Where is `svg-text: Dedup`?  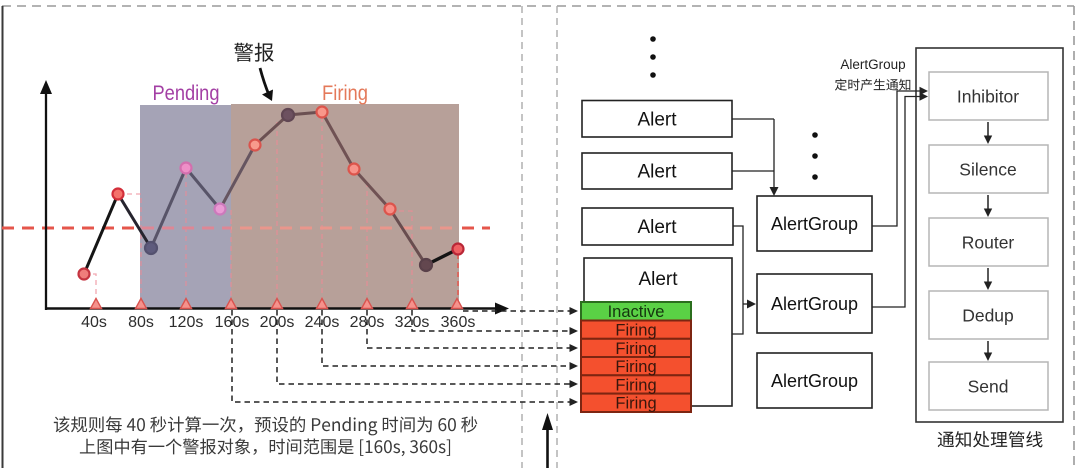 svg-text: Dedup is located at coordinates (988, 316).